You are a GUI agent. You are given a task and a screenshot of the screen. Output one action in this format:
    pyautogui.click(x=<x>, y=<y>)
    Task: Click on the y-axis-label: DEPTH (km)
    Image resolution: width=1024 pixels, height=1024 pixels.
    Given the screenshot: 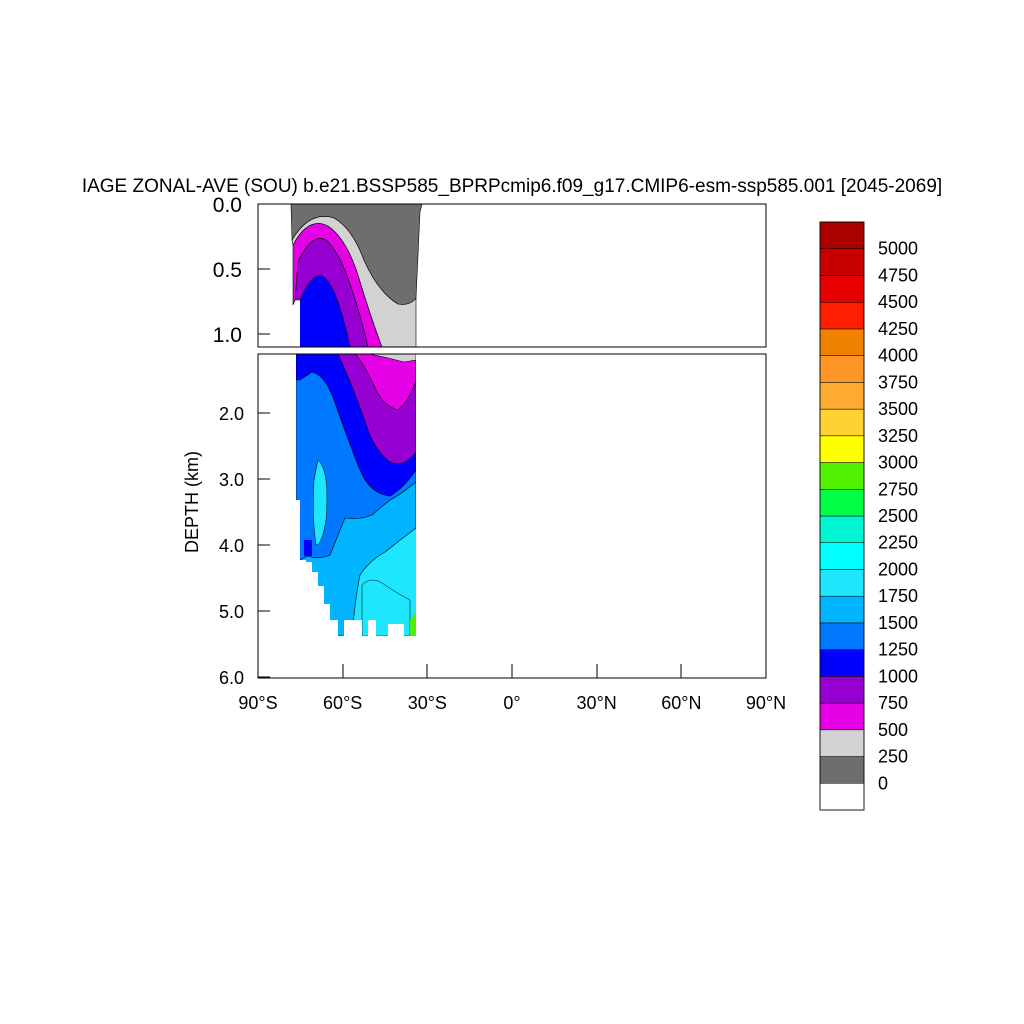 What is the action you would take?
    pyautogui.click(x=192, y=502)
    